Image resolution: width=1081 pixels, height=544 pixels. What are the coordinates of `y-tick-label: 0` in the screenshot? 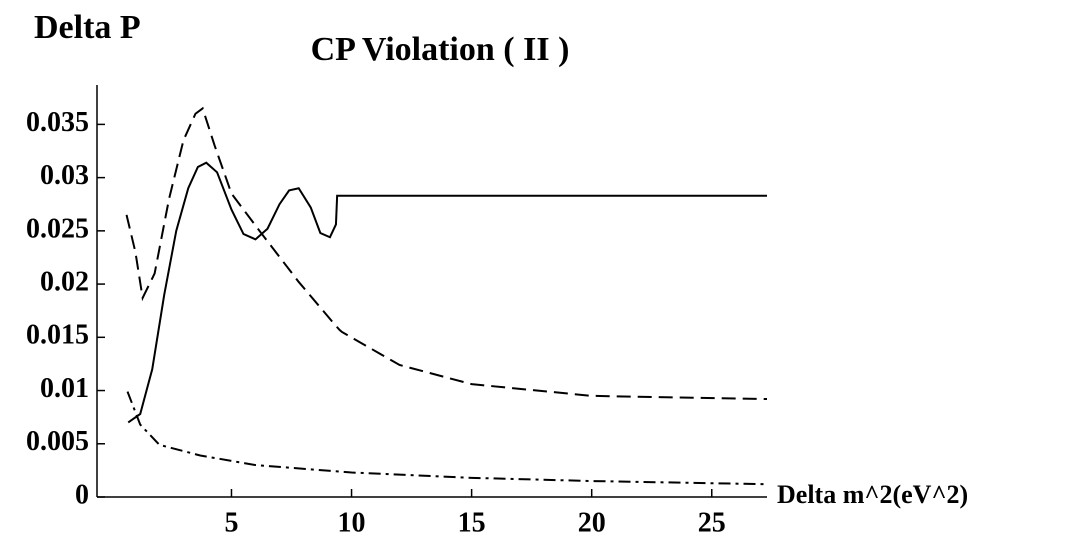 It's located at (82, 494).